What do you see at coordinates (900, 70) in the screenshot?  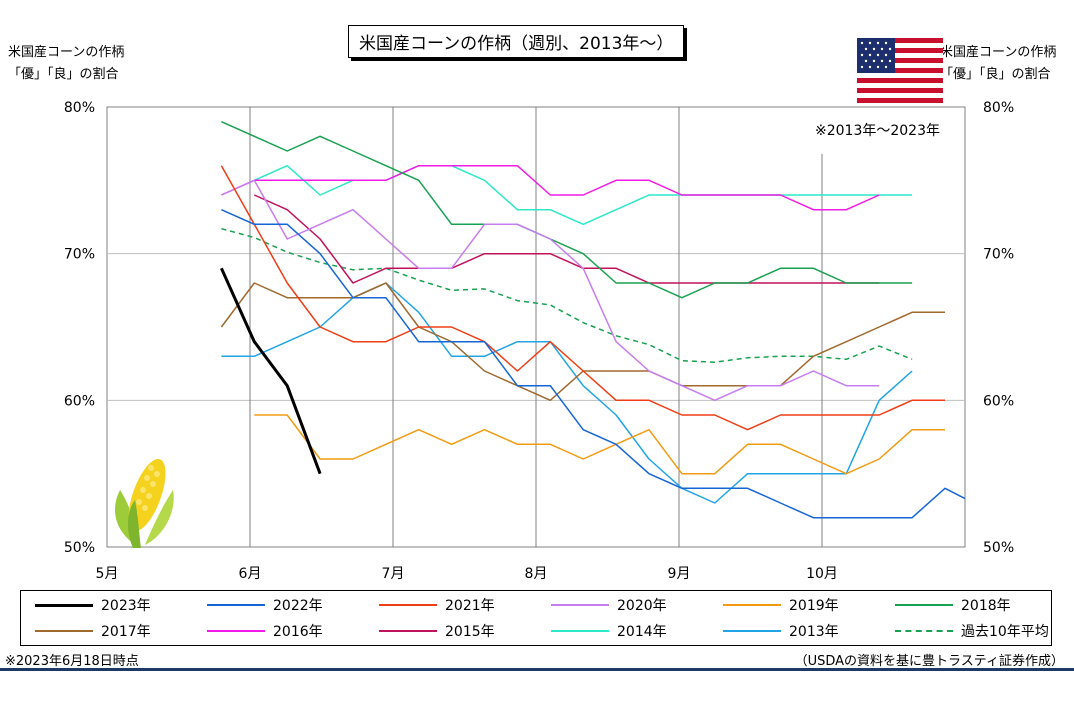 I see `us-flag-icon` at bounding box center [900, 70].